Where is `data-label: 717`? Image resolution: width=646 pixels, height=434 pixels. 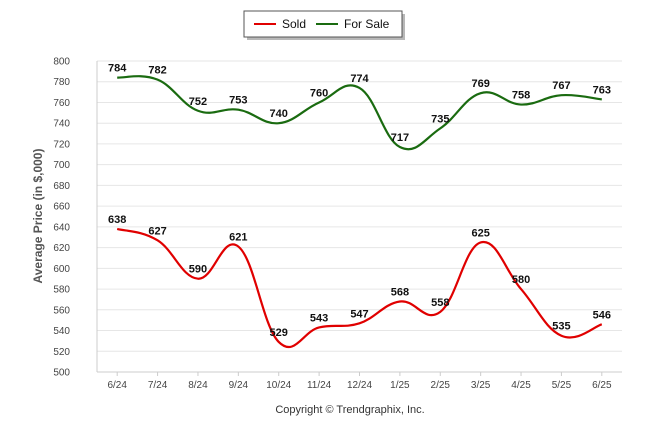 data-label: 717 is located at coordinates (400, 138).